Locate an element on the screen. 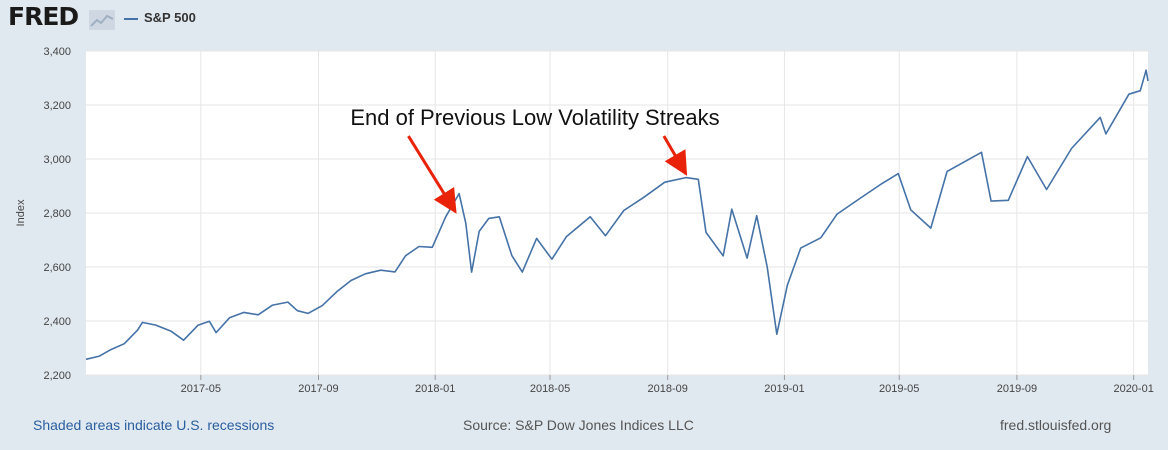  recession-note-link: Shaded areas indicate U.S. recessions is located at coordinates (154, 425).